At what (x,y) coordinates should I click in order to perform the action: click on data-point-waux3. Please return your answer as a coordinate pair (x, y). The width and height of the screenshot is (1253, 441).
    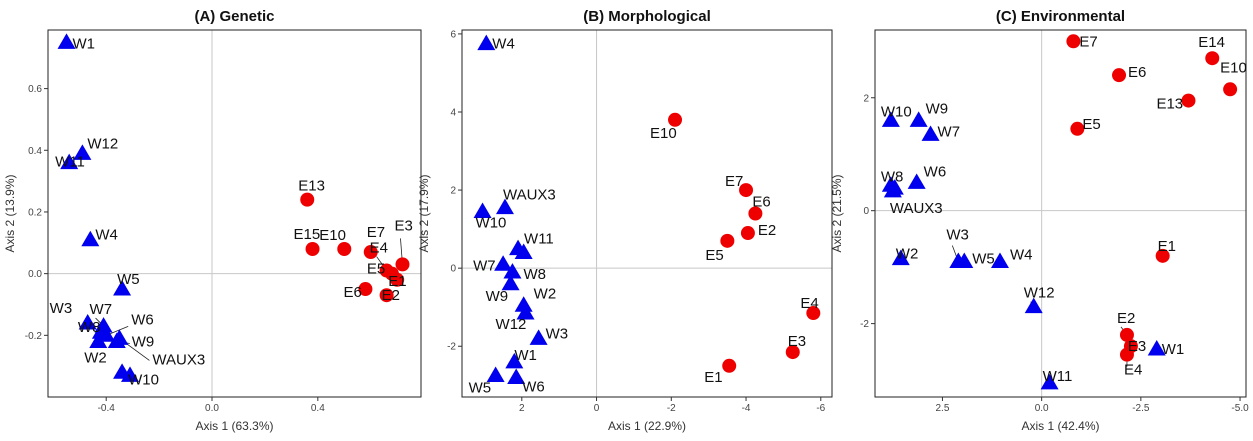
    Looking at the image, I should click on (119, 337).